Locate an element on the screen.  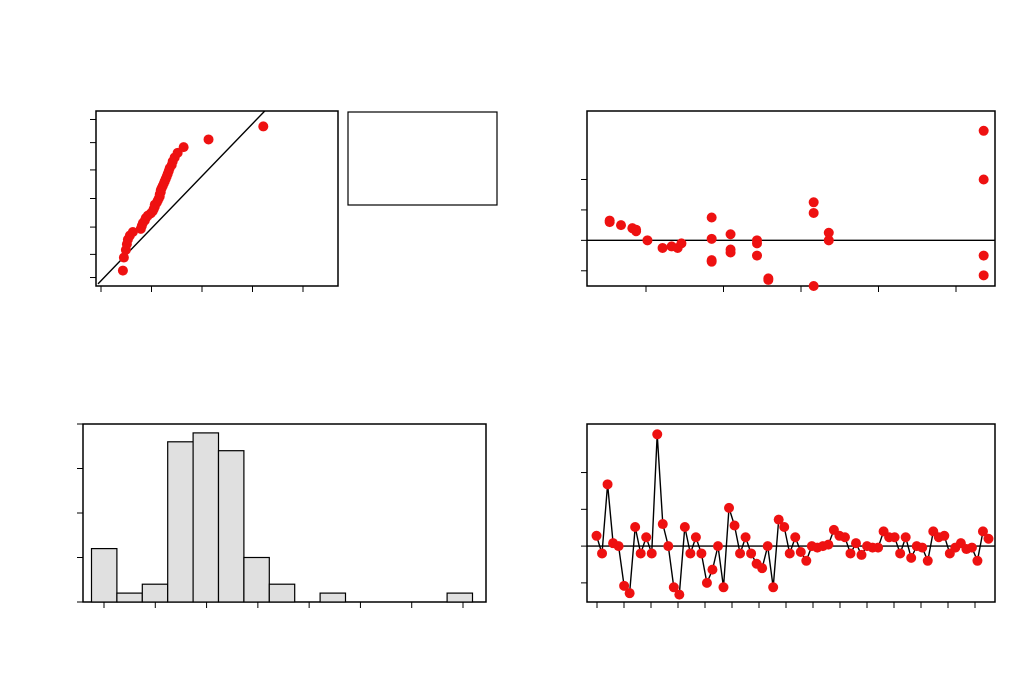
histogram-plot is located at coordinates (282, 515).